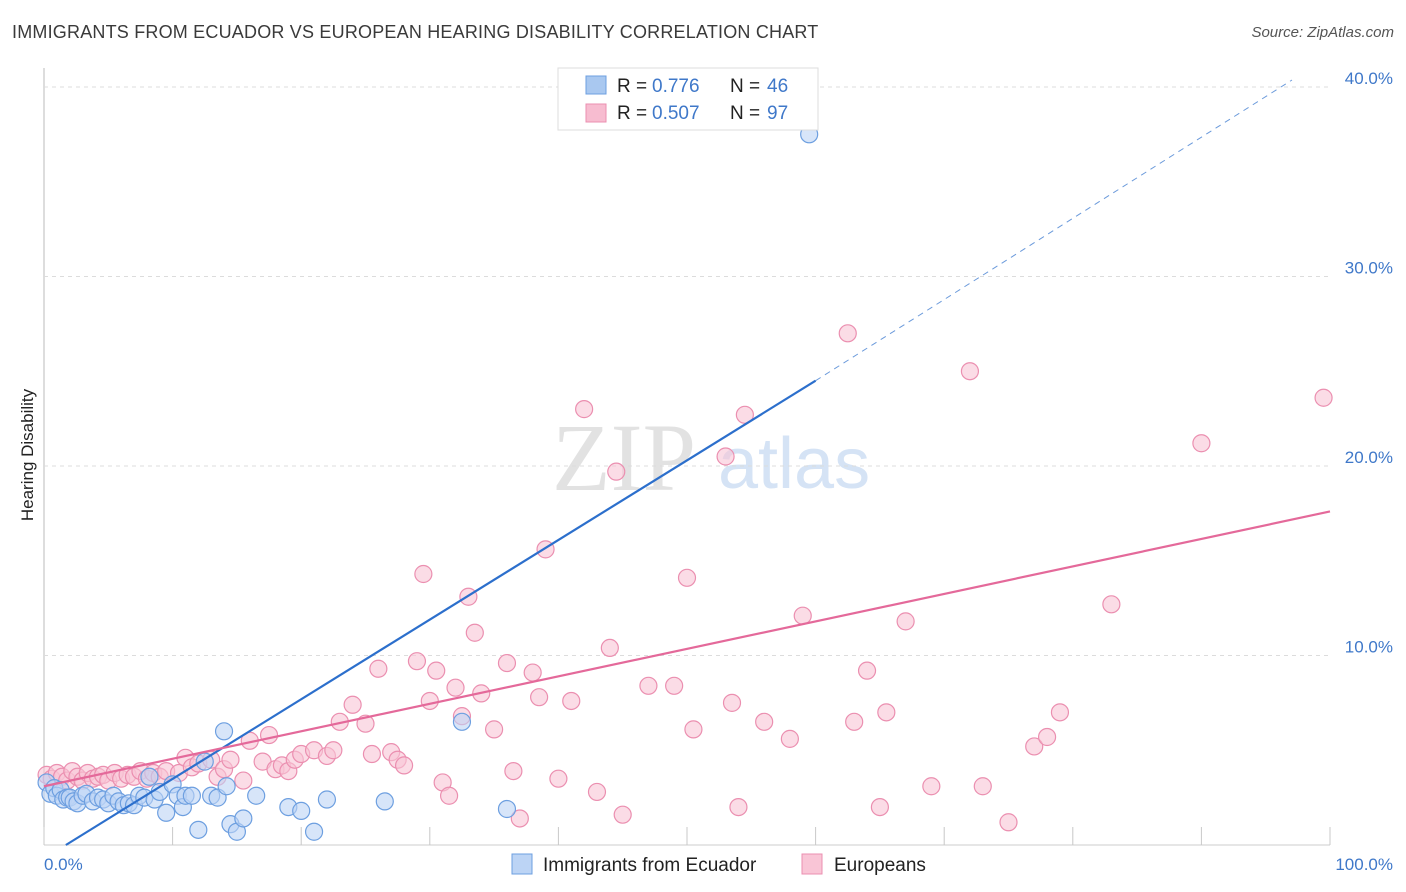 The width and height of the screenshot is (1406, 892). Describe the element at coordinates (745, 86) in the screenshot. I see `legend-n-label-ecuador: N =` at that location.